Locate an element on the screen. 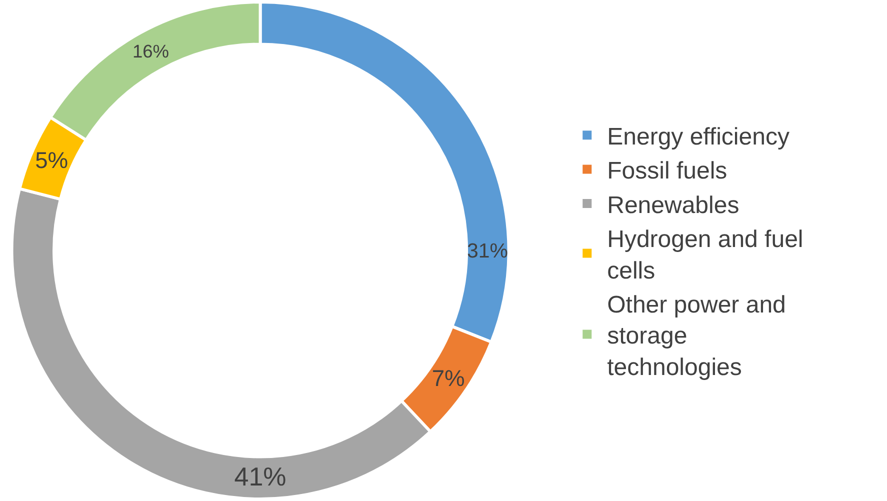 This screenshot has width=887, height=501. legend-label: Fossil fuels is located at coordinates (667, 171).